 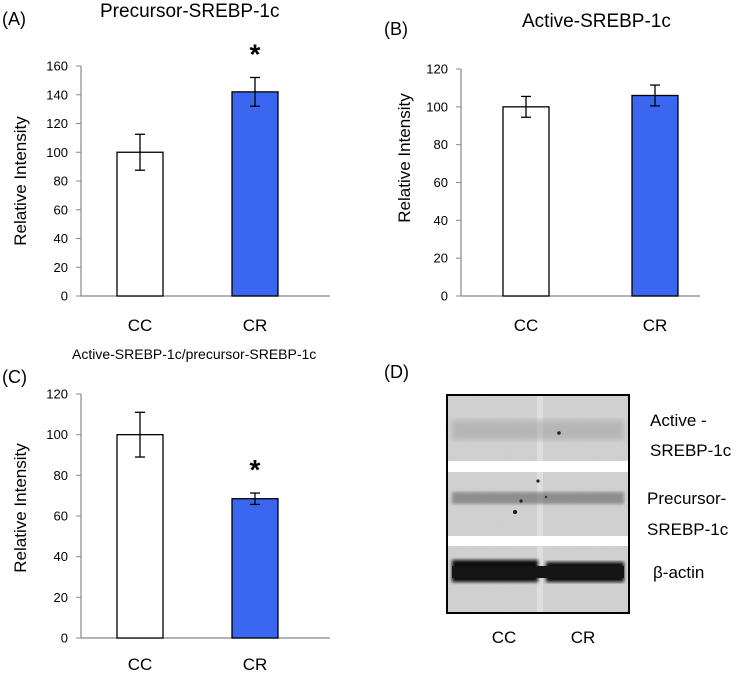 I want to click on band-label-beta-actin: β-actin, so click(x=678, y=572).